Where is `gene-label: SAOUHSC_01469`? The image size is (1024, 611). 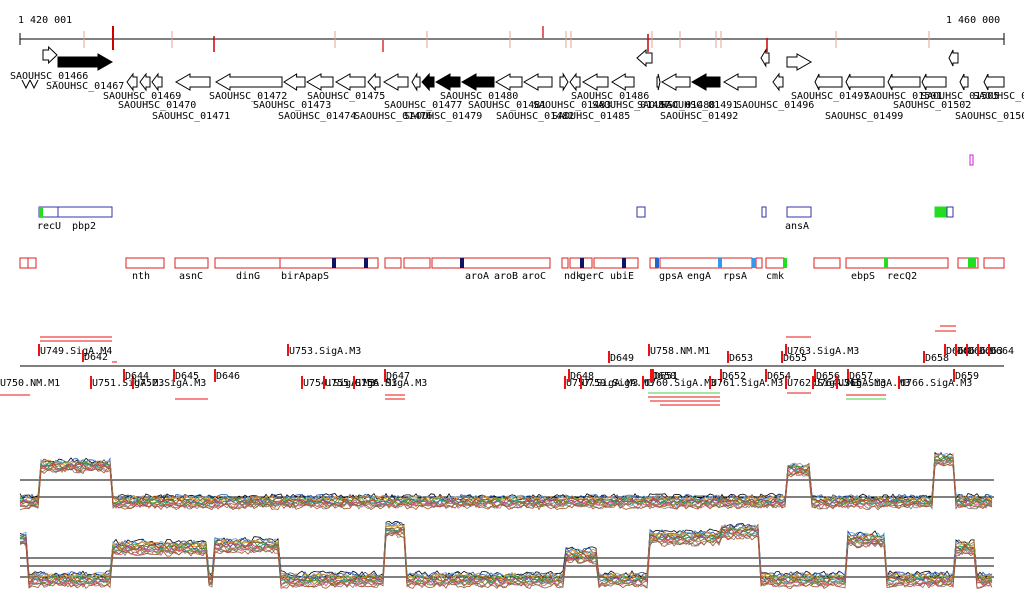
gene-label: SAOUHSC_01469 is located at coordinates (142, 96).